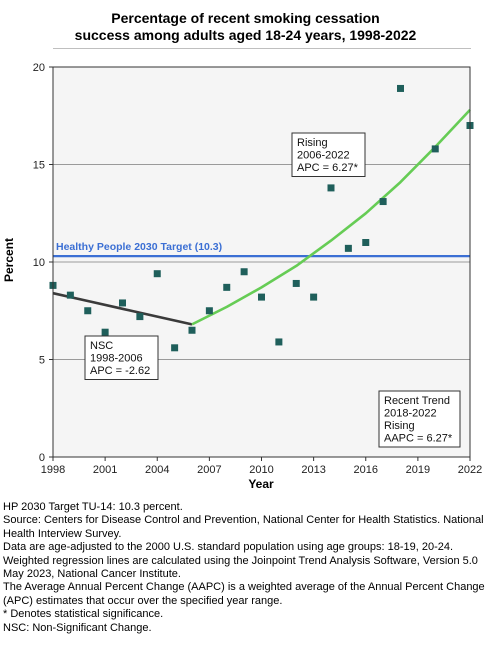  I want to click on x-tick-label: 2022, so click(470, 470).